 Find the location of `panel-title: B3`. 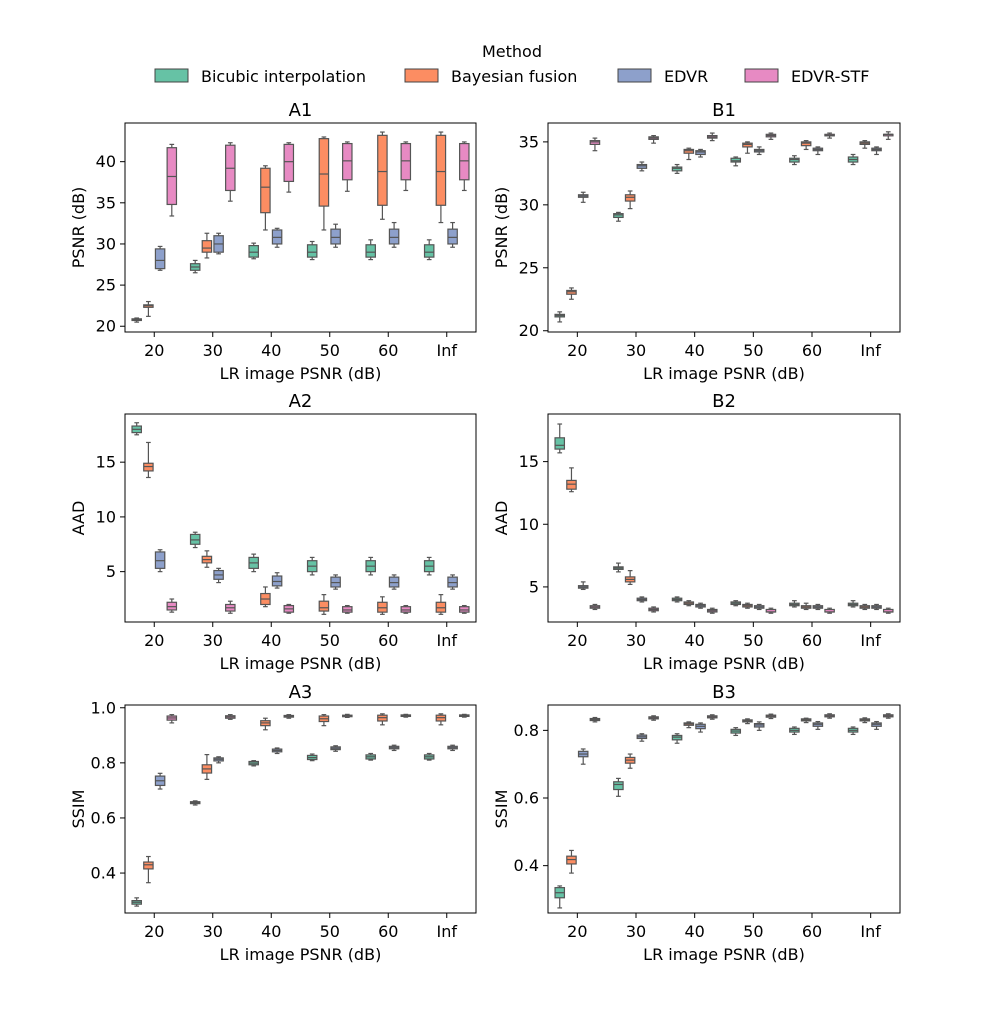

panel-title: B3 is located at coordinates (724, 692).